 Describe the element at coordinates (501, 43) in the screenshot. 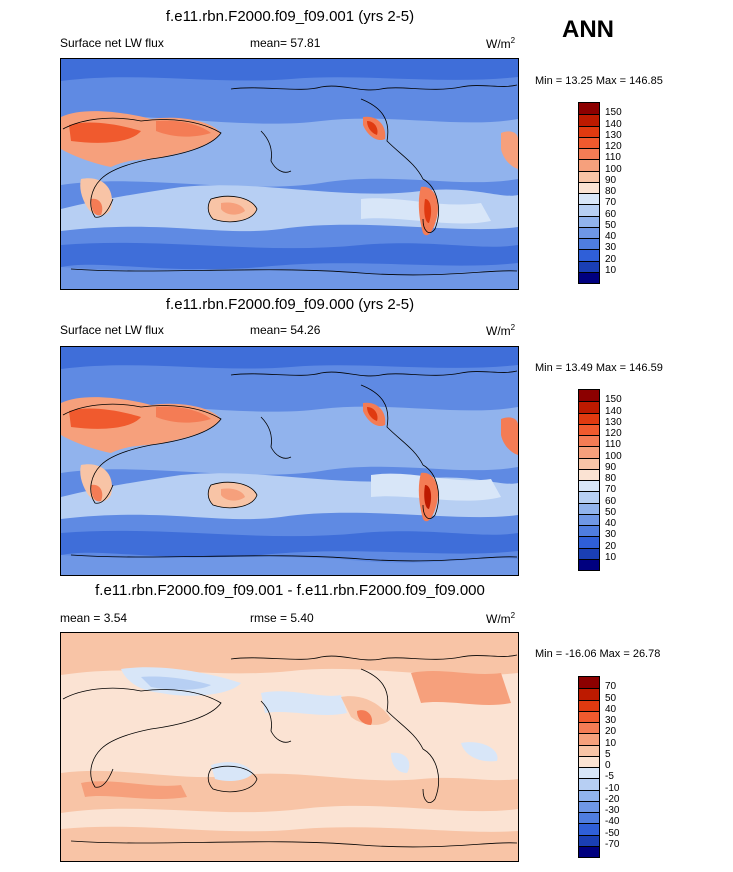

I see `panel-1-units: W/m2` at that location.